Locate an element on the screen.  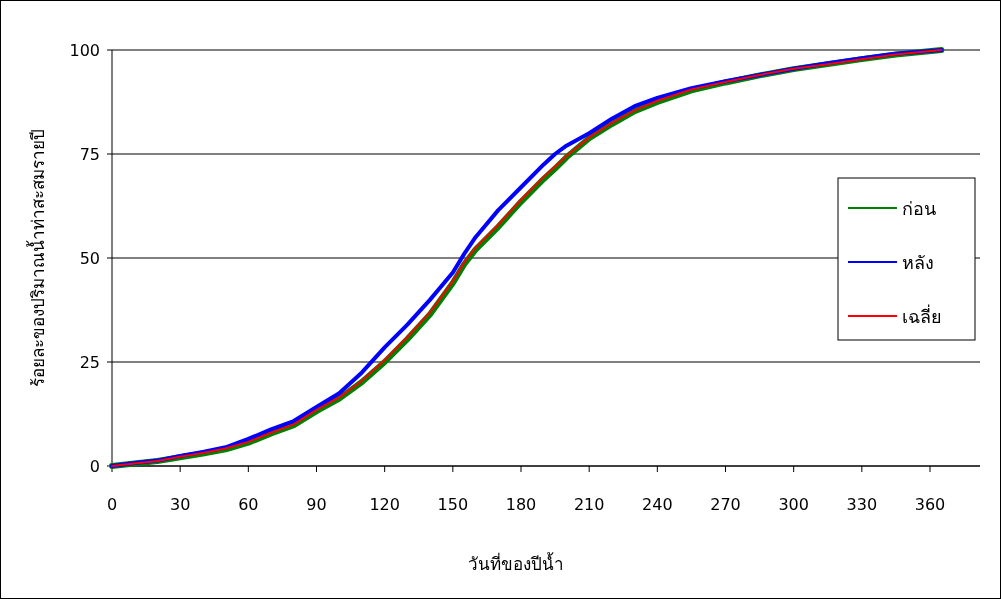
x-tick-label: 300 is located at coordinates (793, 504).